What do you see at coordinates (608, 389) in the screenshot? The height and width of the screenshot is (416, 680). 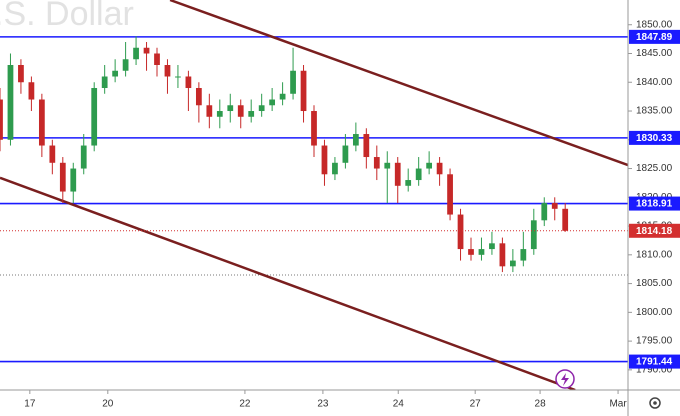 I see `overlay` at bounding box center [608, 389].